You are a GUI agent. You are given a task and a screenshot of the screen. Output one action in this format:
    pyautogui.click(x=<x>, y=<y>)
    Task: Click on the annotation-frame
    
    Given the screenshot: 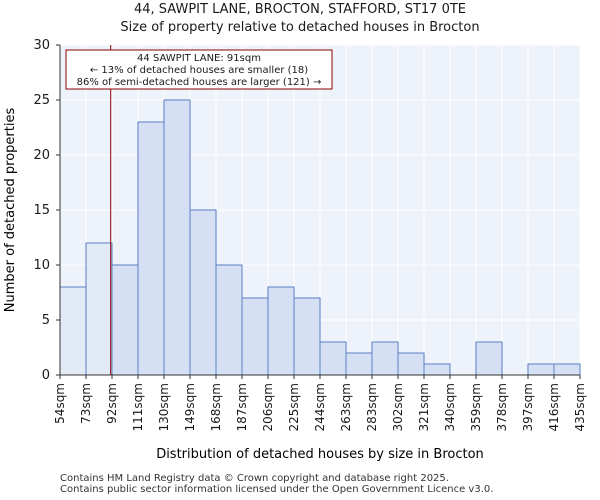 What is the action you would take?
    pyautogui.click(x=199, y=69)
    